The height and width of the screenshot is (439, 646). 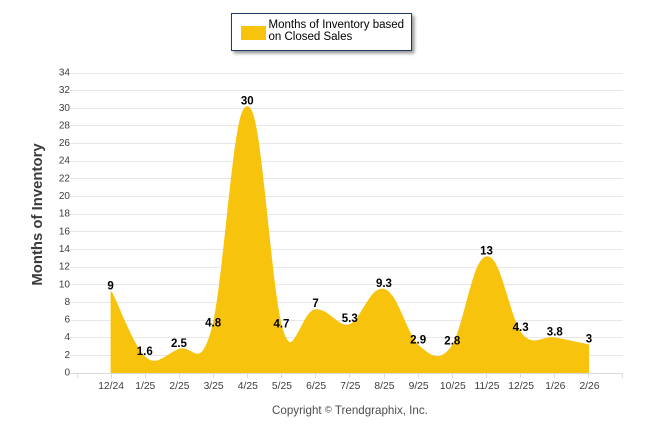 I want to click on svg-text: 26, so click(x=65, y=143).